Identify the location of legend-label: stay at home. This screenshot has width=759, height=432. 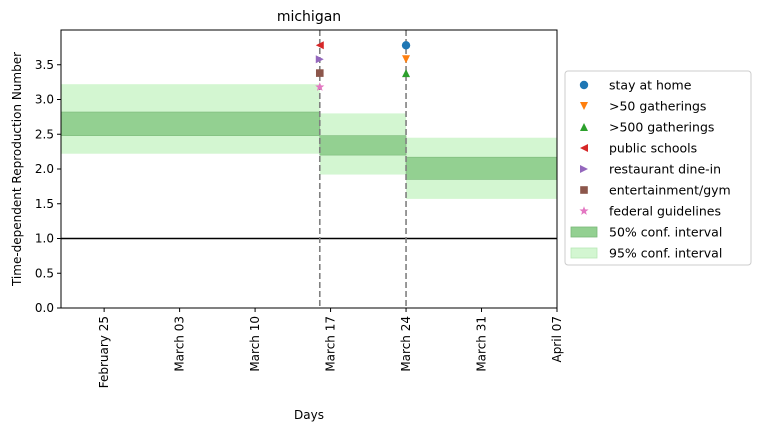
(650, 85).